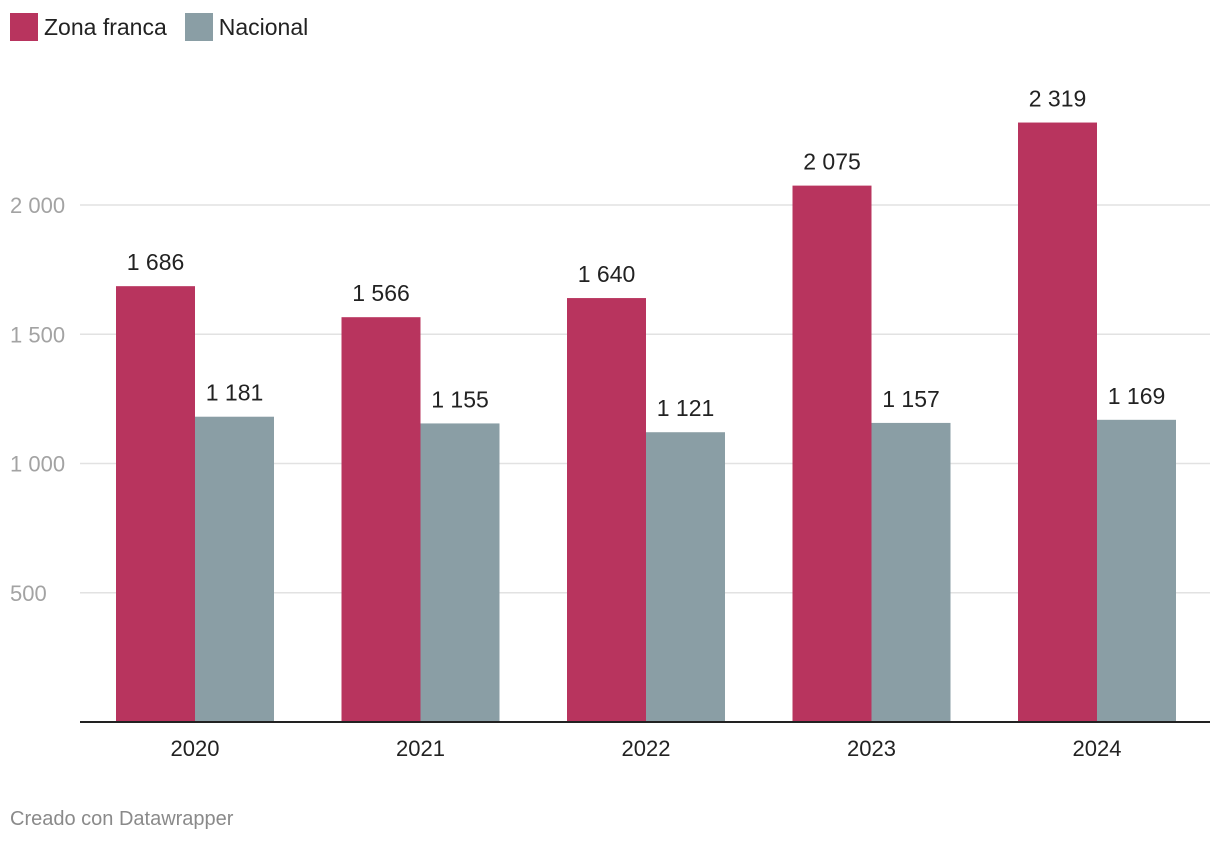  Describe the element at coordinates (686, 408) in the screenshot. I see `data-label: 1 121` at that location.